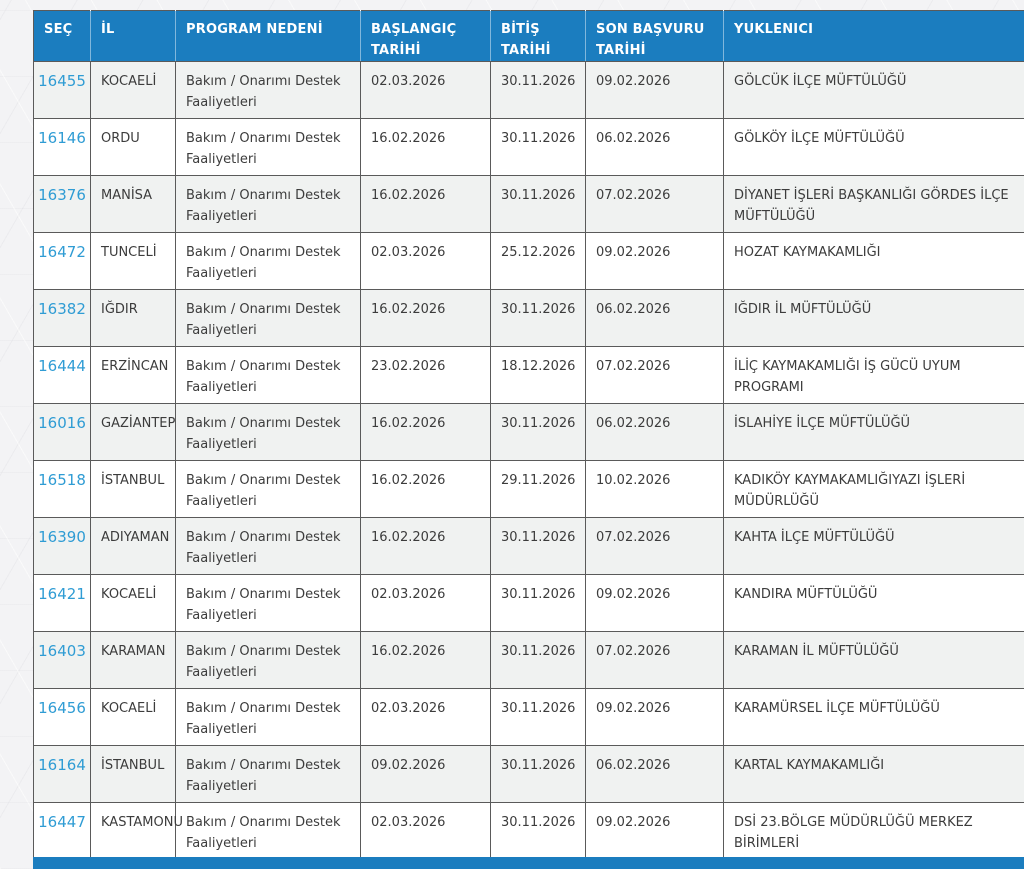 Image resolution: width=1024 pixels, height=869 pixels. I want to click on col-header-yuklenici: YUKLENICI, so click(873, 36).